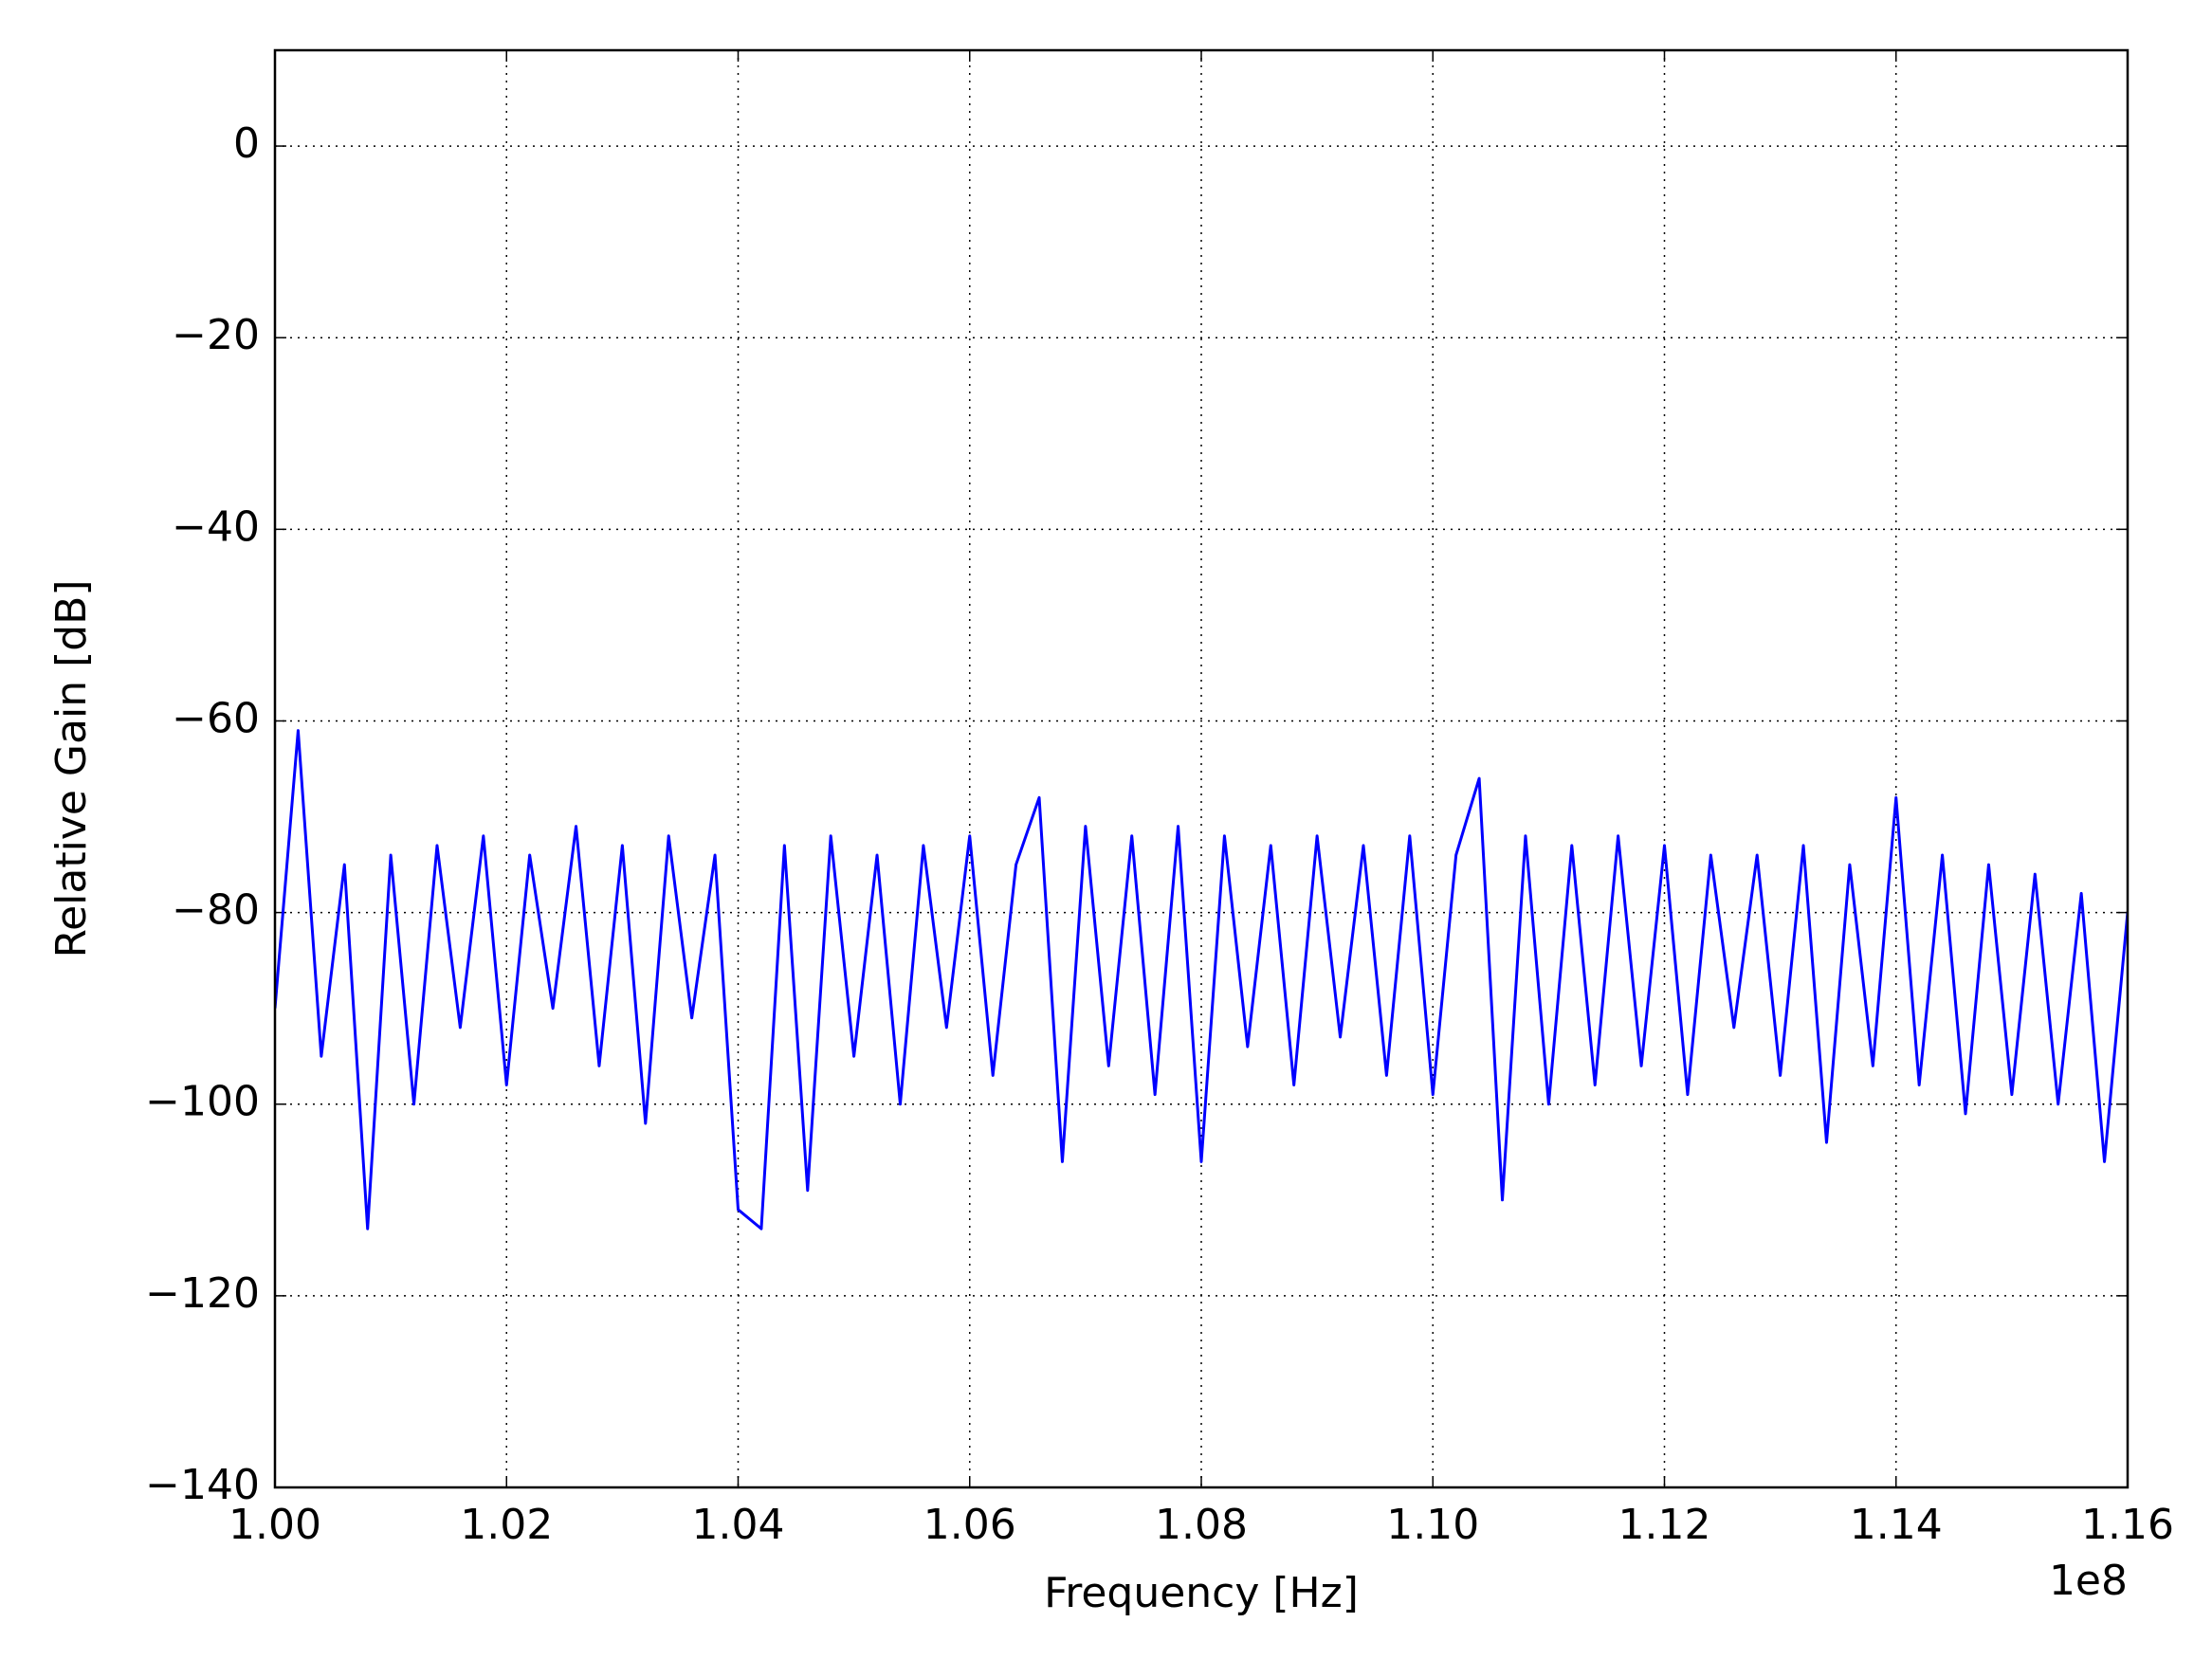  I want to click on y-tick-label: −140, so click(202, 1485).